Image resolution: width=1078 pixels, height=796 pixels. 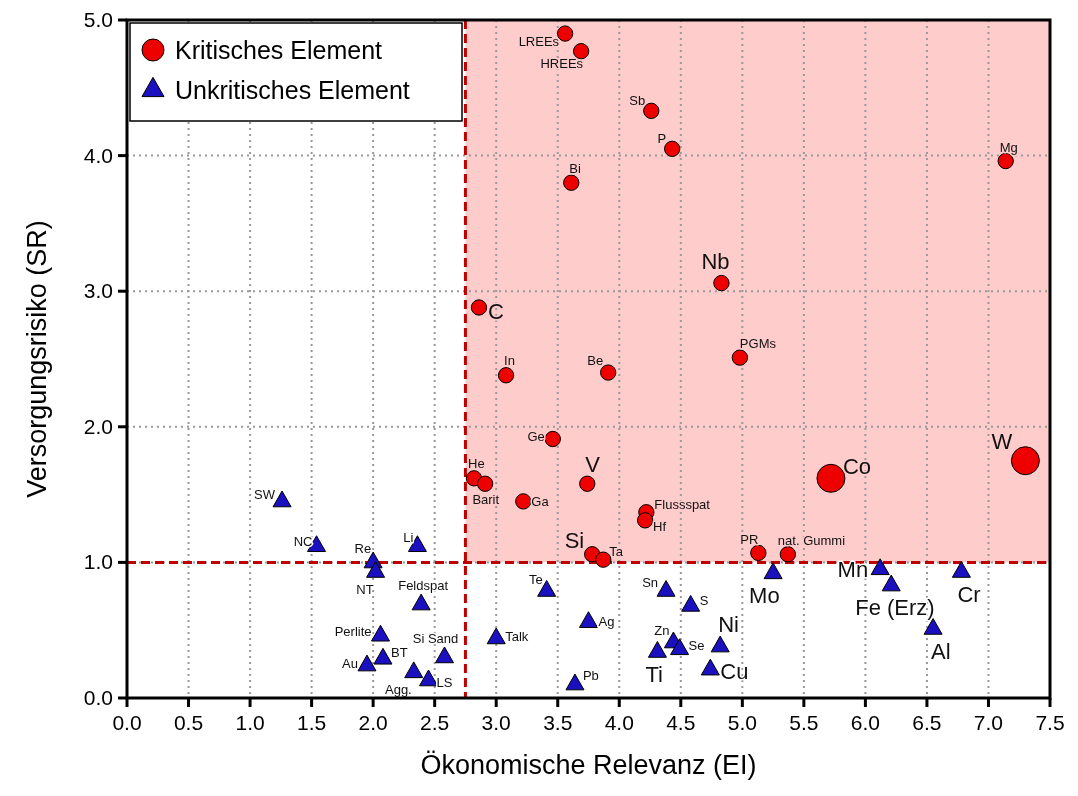 What do you see at coordinates (509, 361) in the screenshot?
I see `annotation: In` at bounding box center [509, 361].